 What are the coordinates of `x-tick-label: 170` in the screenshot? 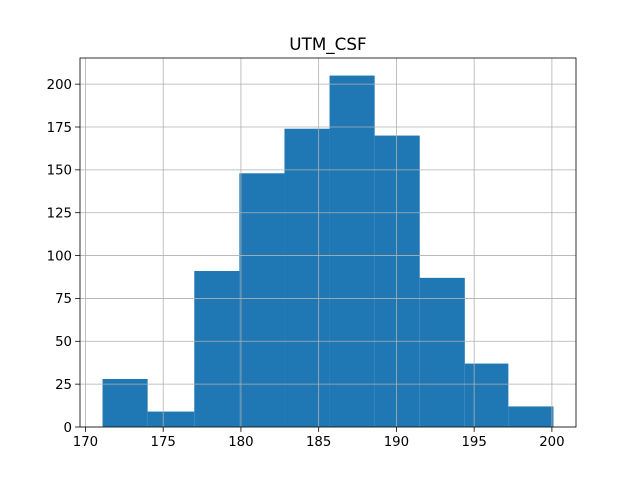 It's located at (85, 442).